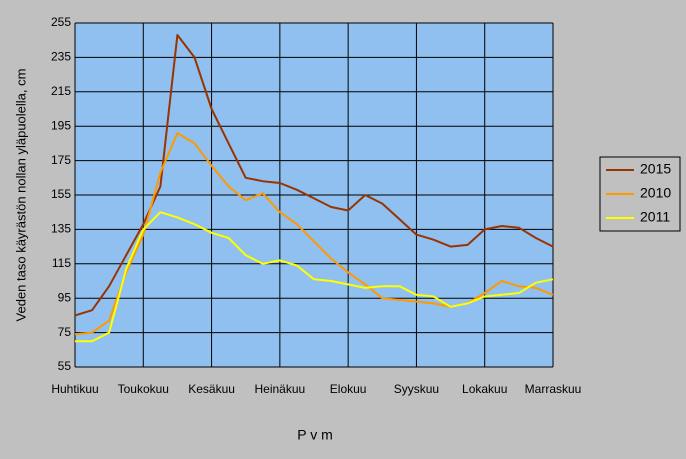  Describe the element at coordinates (61, 194) in the screenshot. I see `y-tick-label: 155` at that location.